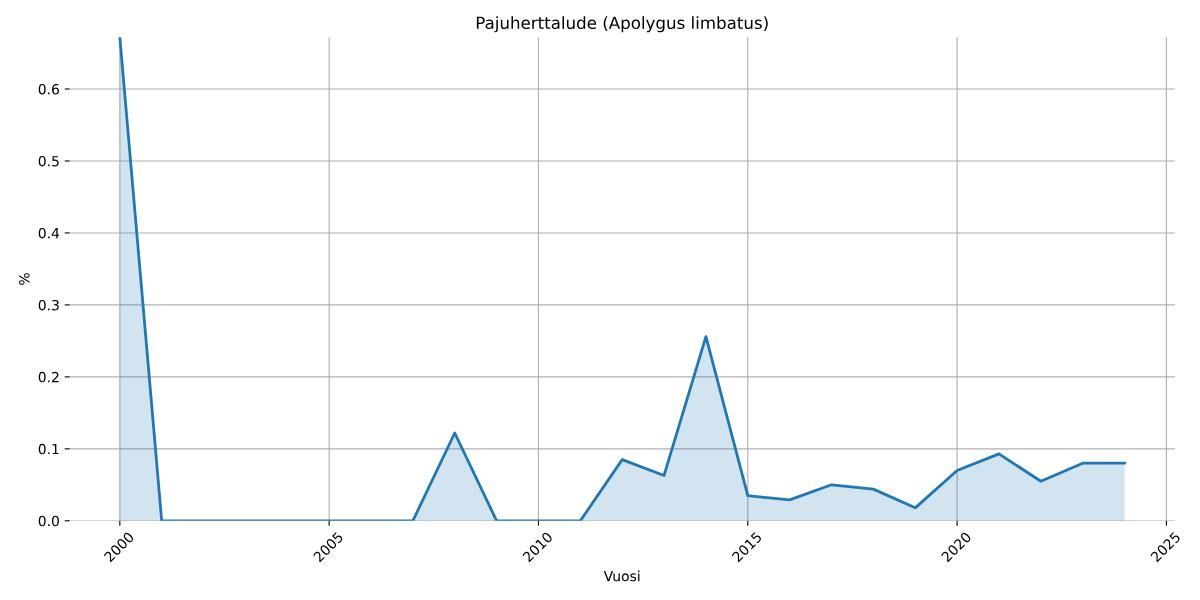 The height and width of the screenshot is (600, 1200). I want to click on y-tick-label: 0.4, so click(49, 233).